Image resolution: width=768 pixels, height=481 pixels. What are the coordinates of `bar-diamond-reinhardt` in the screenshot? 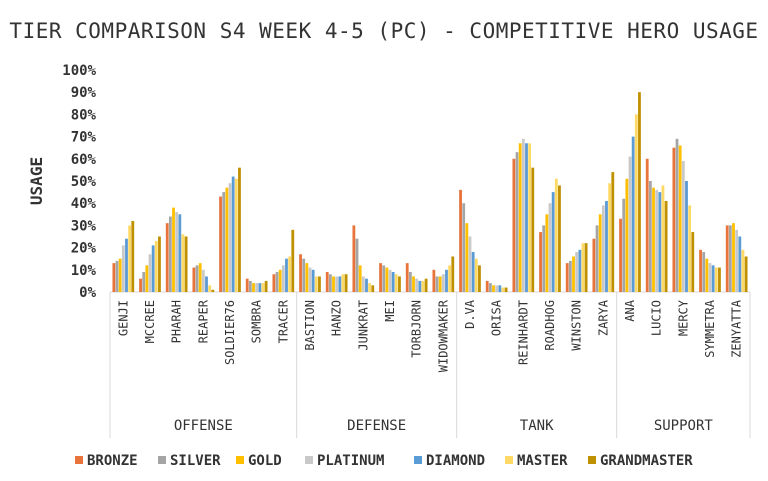 It's located at (526, 217).